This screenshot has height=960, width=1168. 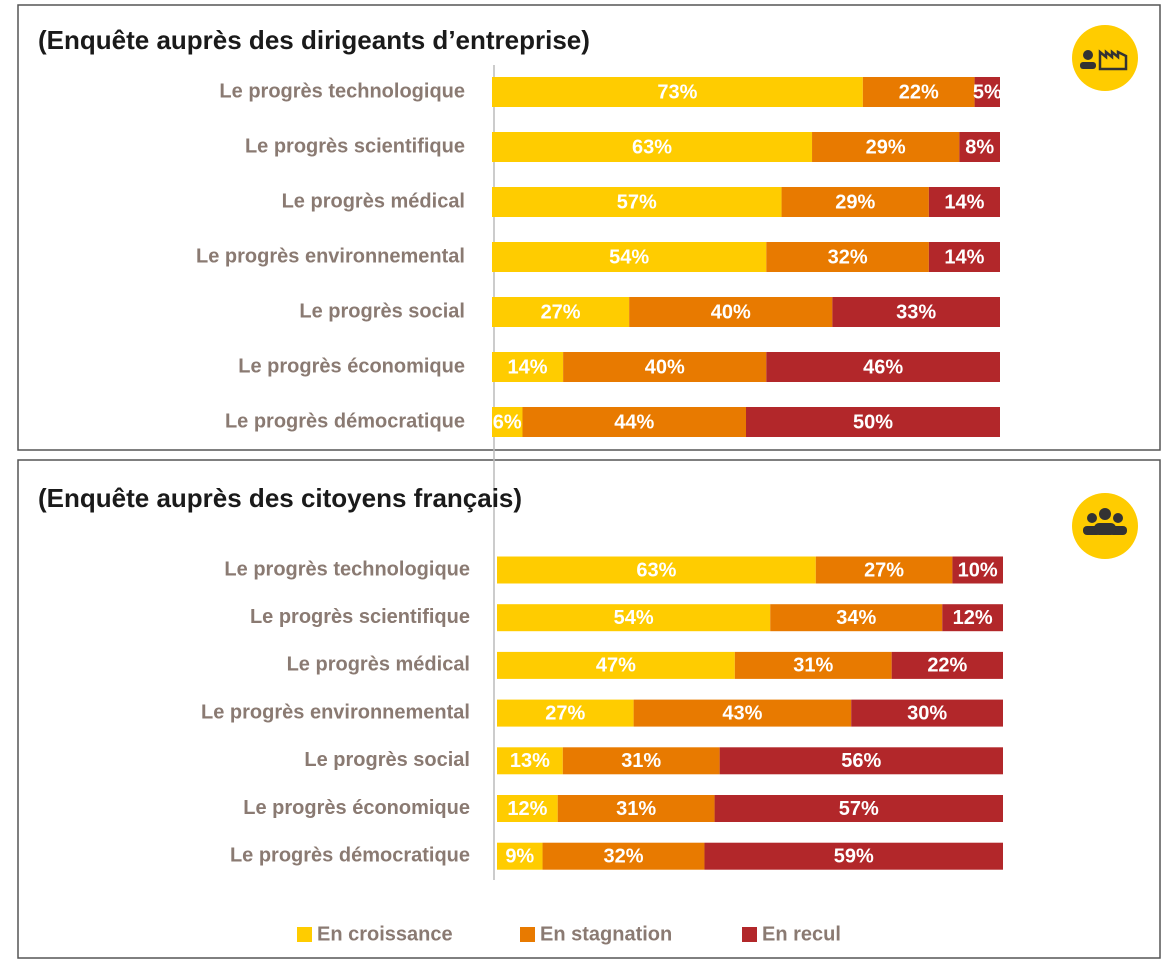 I want to click on chart-title: (Enquête auprès des citoyens français), so click(x=280, y=498).